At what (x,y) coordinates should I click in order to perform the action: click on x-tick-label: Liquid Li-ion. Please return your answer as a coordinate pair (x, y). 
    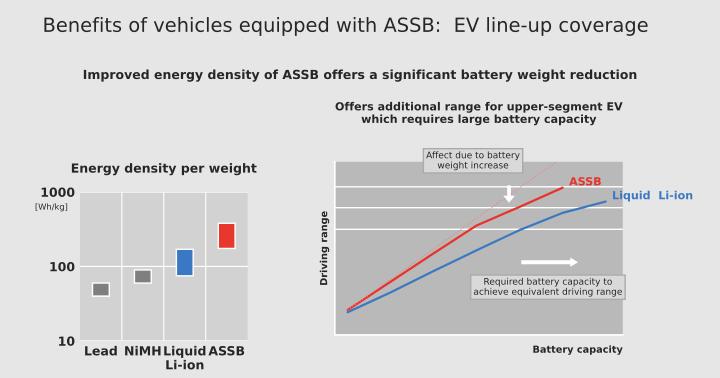
    Looking at the image, I should click on (185, 358).